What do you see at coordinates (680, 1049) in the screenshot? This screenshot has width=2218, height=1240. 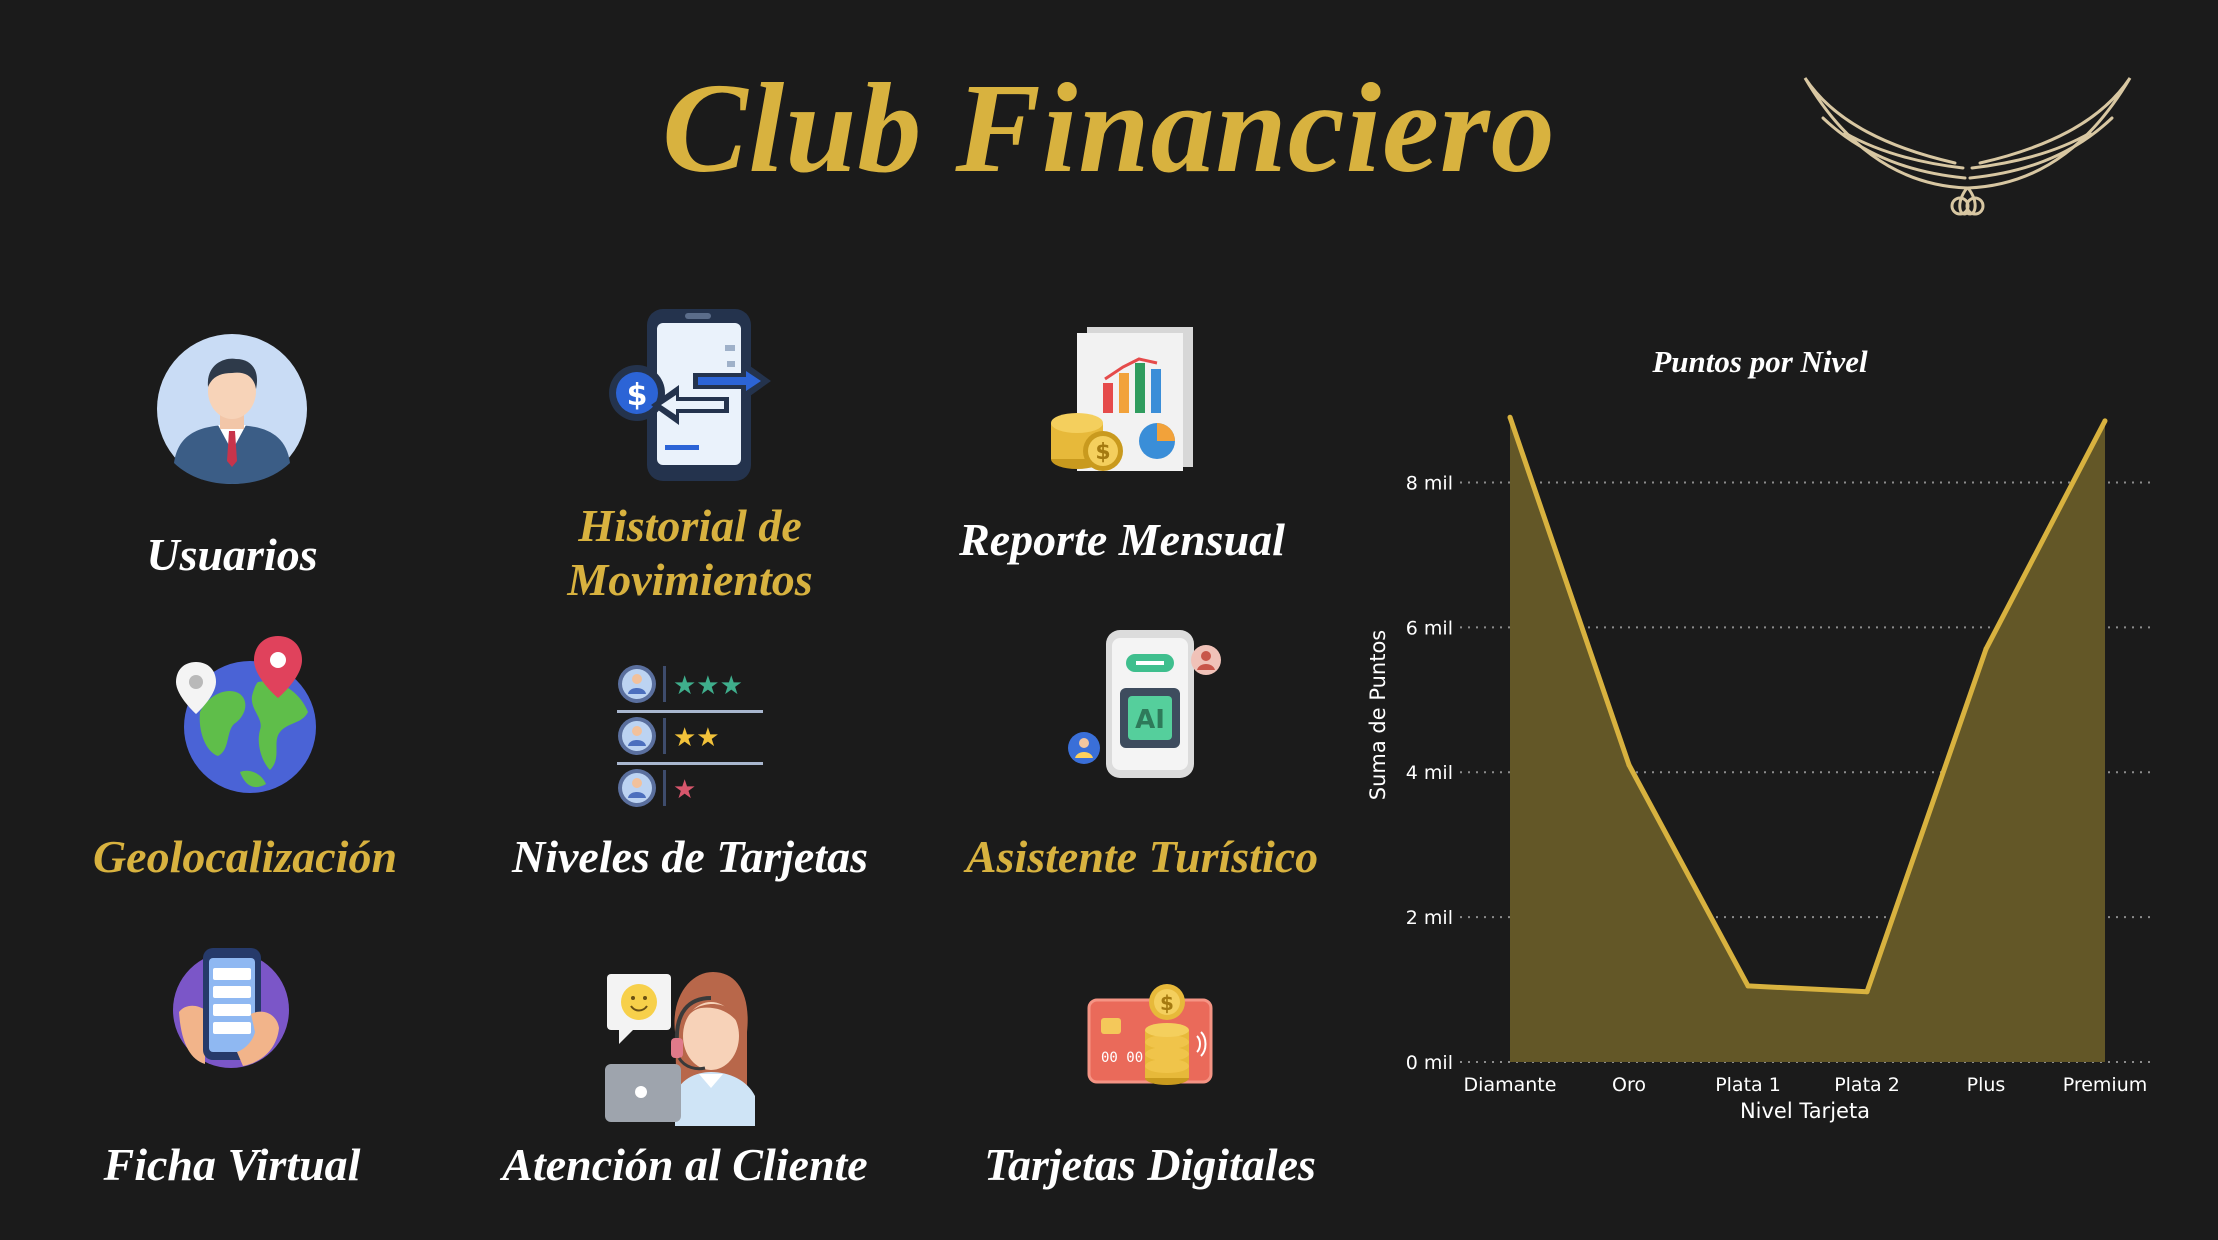 I see `customer-support-icon` at bounding box center [680, 1049].